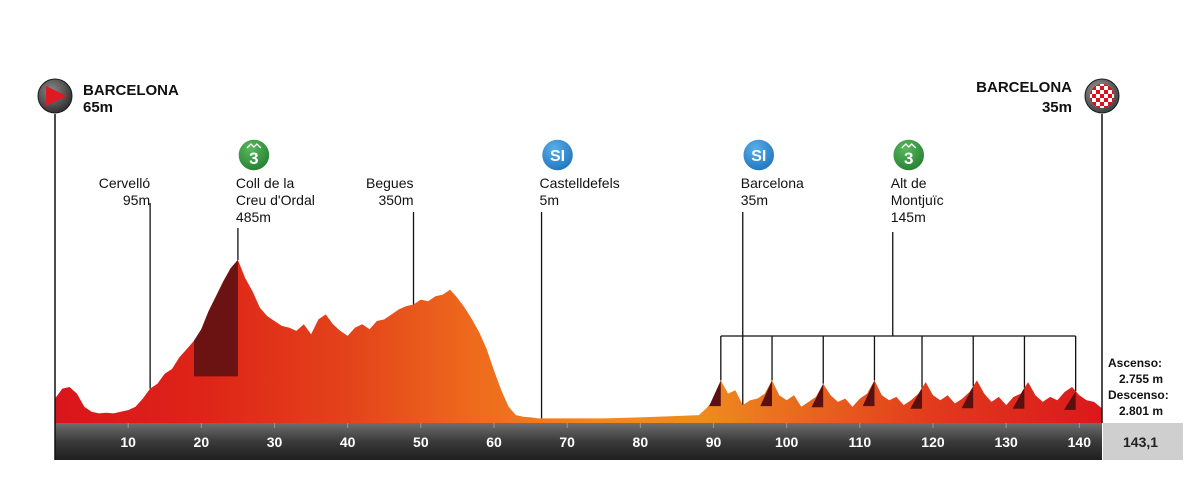 The height and width of the screenshot is (483, 1200). Describe the element at coordinates (348, 442) in the screenshot. I see `x-tick-label: 40` at that location.